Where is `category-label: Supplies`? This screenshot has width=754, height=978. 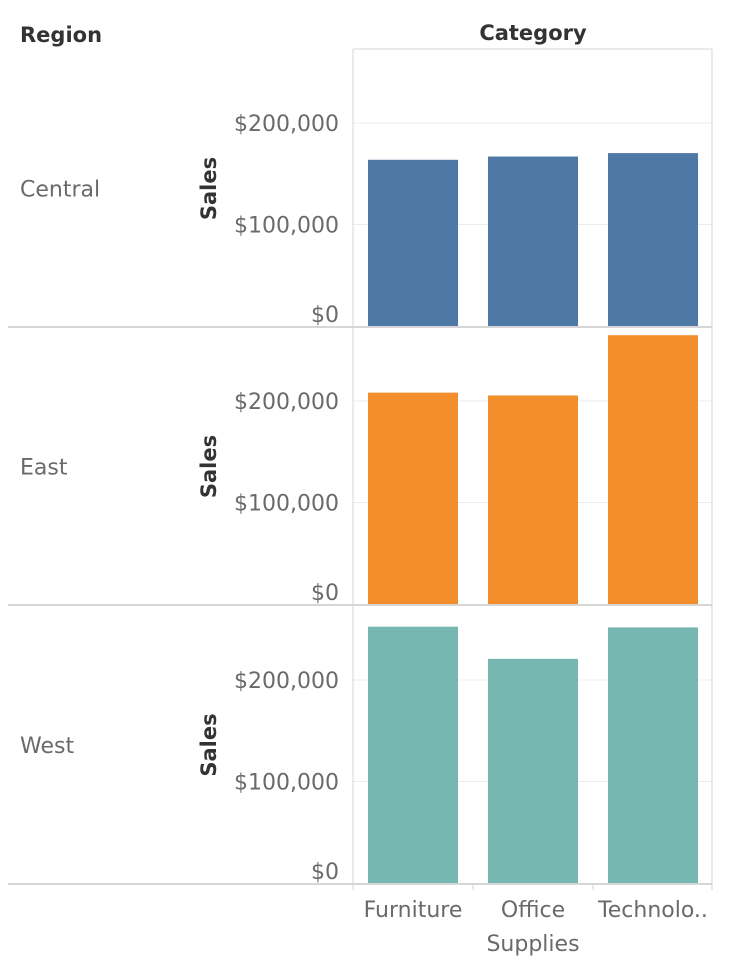
category-label: Supplies is located at coordinates (532, 944).